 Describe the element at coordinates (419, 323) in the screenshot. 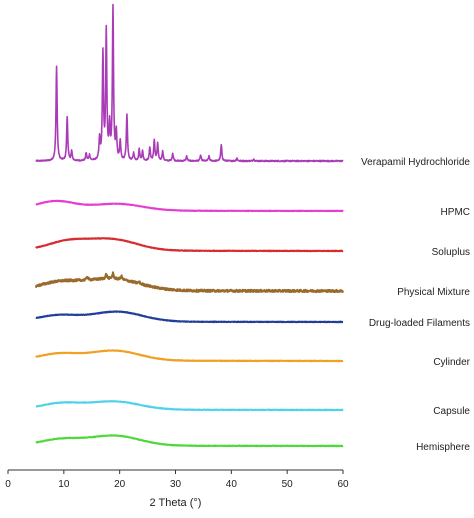

I see `series-label-drug-loaded-filaments: Drug-loaded Filaments` at that location.